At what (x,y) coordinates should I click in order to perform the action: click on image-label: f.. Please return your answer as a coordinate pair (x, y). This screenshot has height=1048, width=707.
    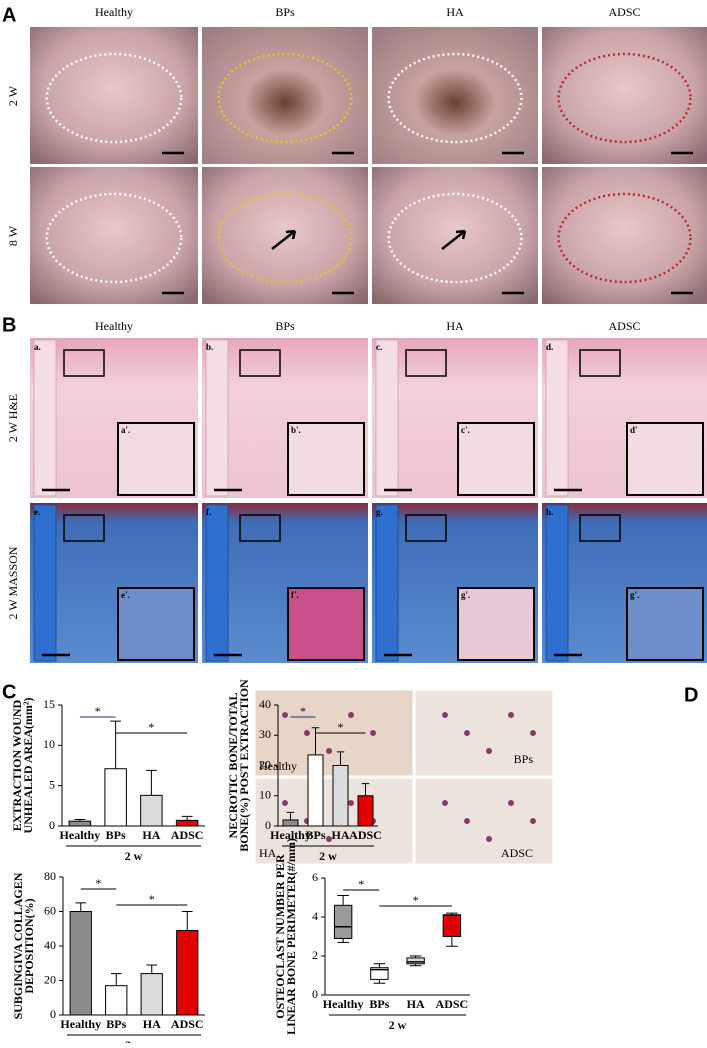
    Looking at the image, I should click on (208, 512).